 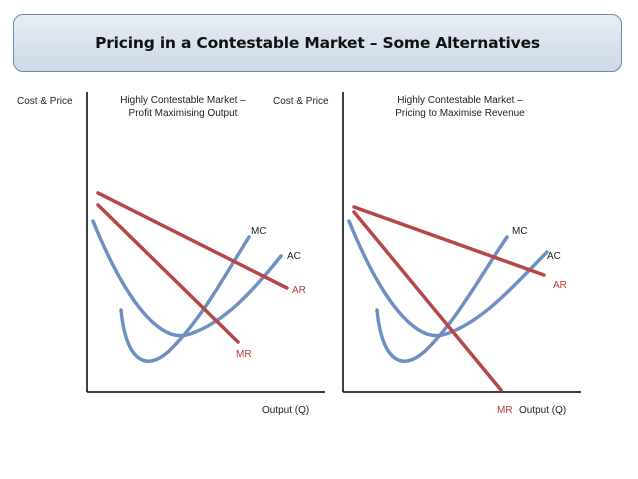 I want to click on left-mc-label: MC, so click(x=259, y=231).